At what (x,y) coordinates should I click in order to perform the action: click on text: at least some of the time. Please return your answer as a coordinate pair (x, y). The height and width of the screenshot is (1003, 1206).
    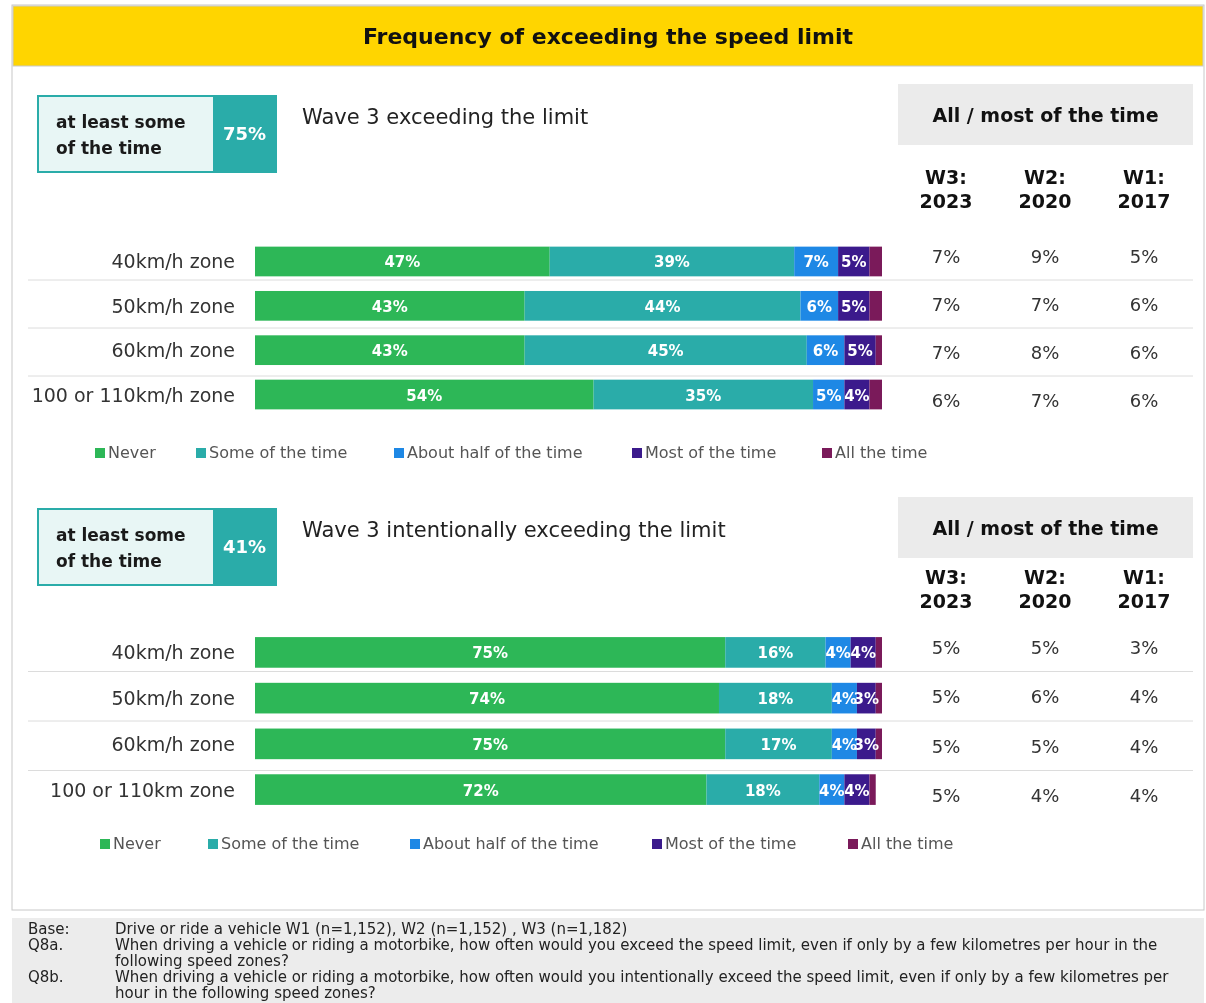
    Looking at the image, I should click on (121, 135).